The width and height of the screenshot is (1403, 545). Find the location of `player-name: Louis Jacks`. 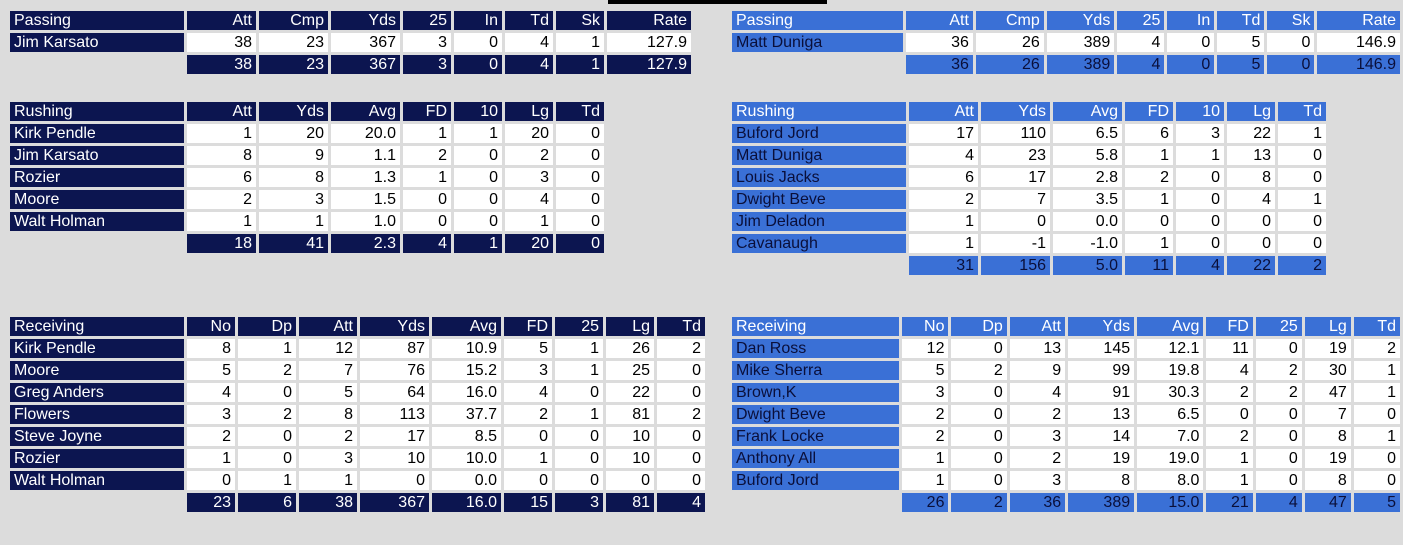

player-name: Louis Jacks is located at coordinates (819, 177).